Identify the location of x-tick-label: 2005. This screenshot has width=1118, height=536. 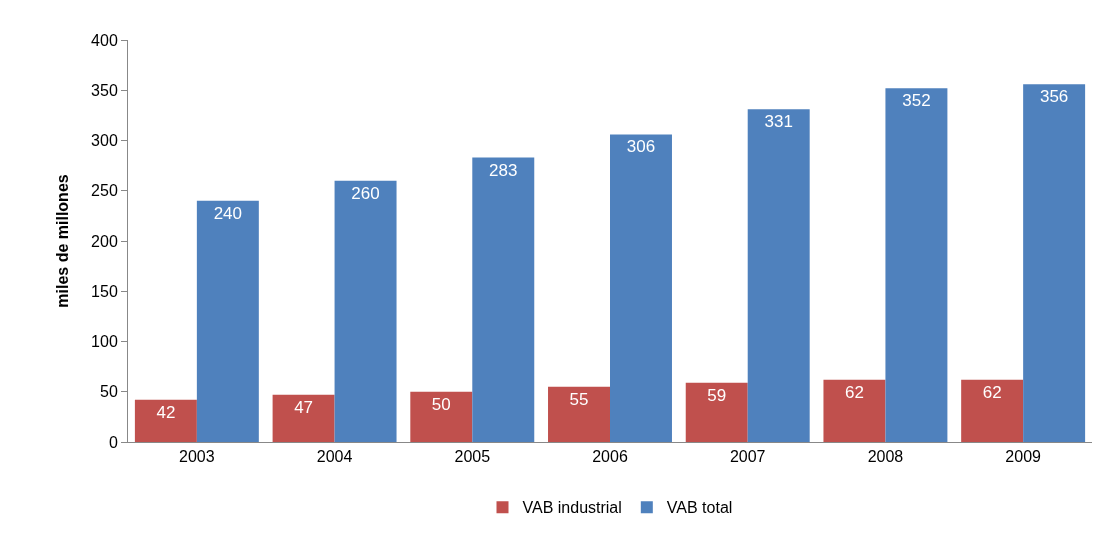
(472, 457).